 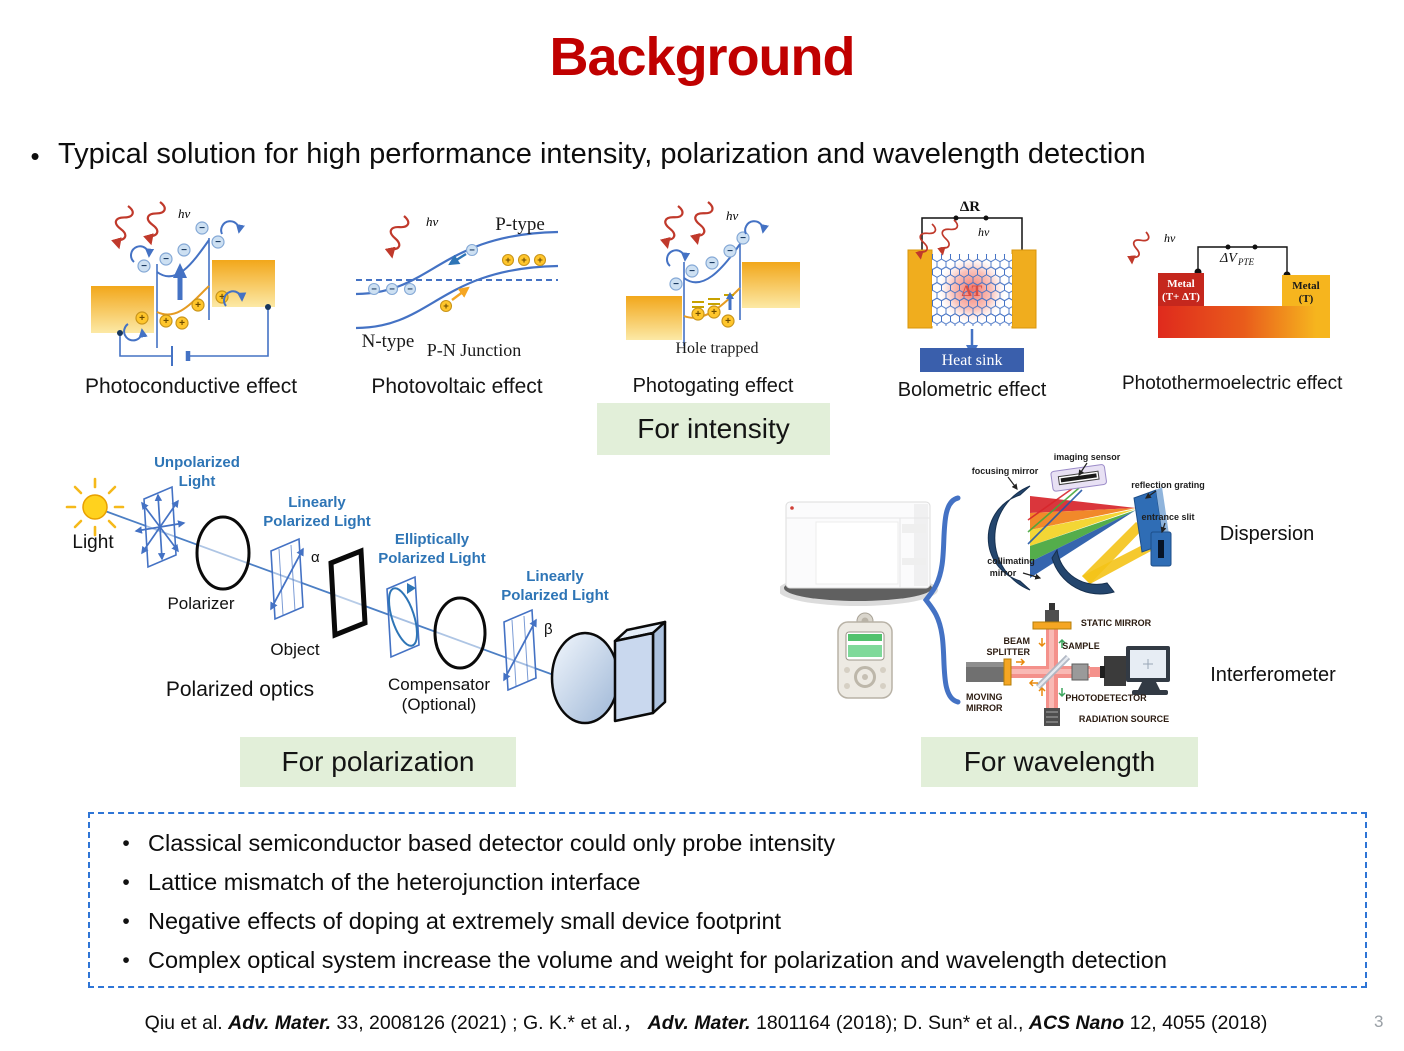 What do you see at coordinates (493, 283) in the screenshot?
I see `hole-signs: + + + +` at bounding box center [493, 283].